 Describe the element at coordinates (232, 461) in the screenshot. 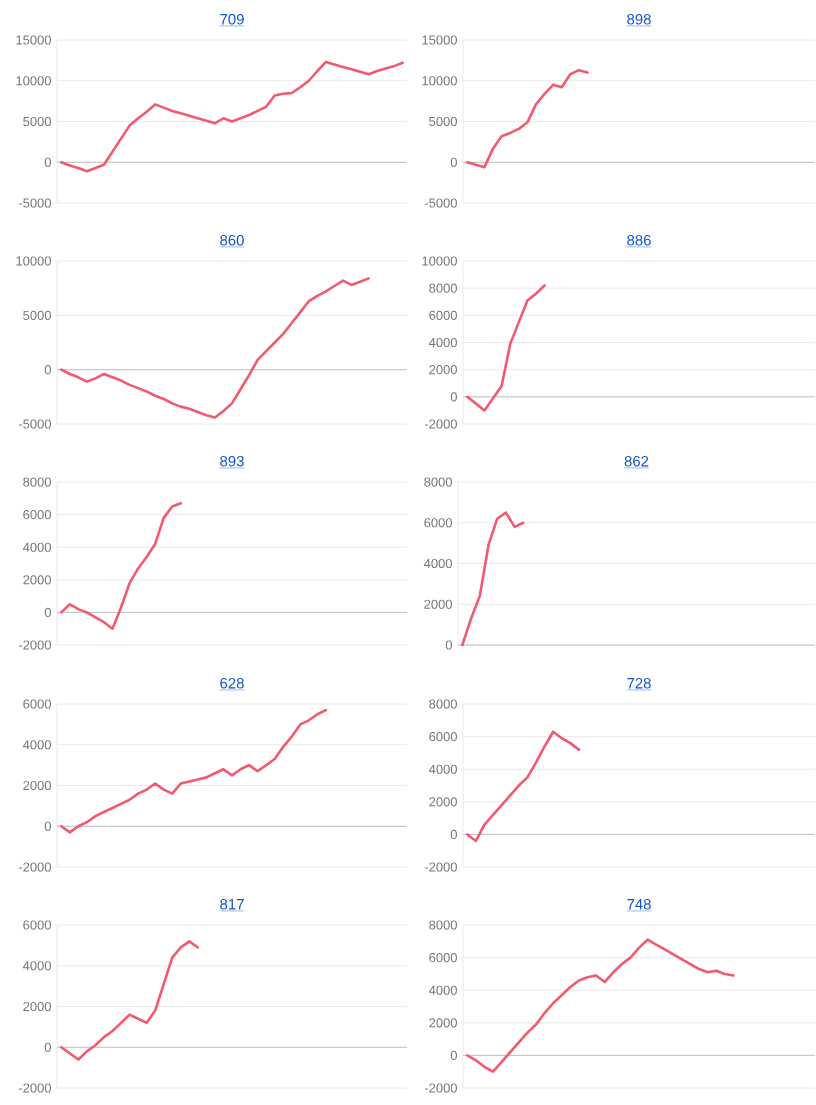

I see `chart-title: 893` at that location.